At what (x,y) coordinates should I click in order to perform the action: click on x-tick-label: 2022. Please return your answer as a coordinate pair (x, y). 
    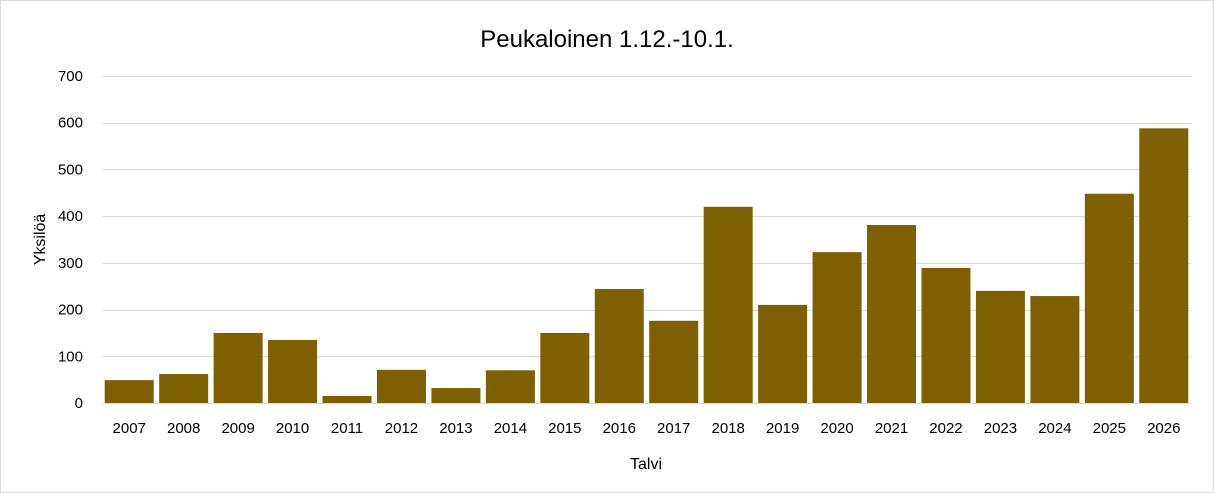
    Looking at the image, I should click on (945, 428).